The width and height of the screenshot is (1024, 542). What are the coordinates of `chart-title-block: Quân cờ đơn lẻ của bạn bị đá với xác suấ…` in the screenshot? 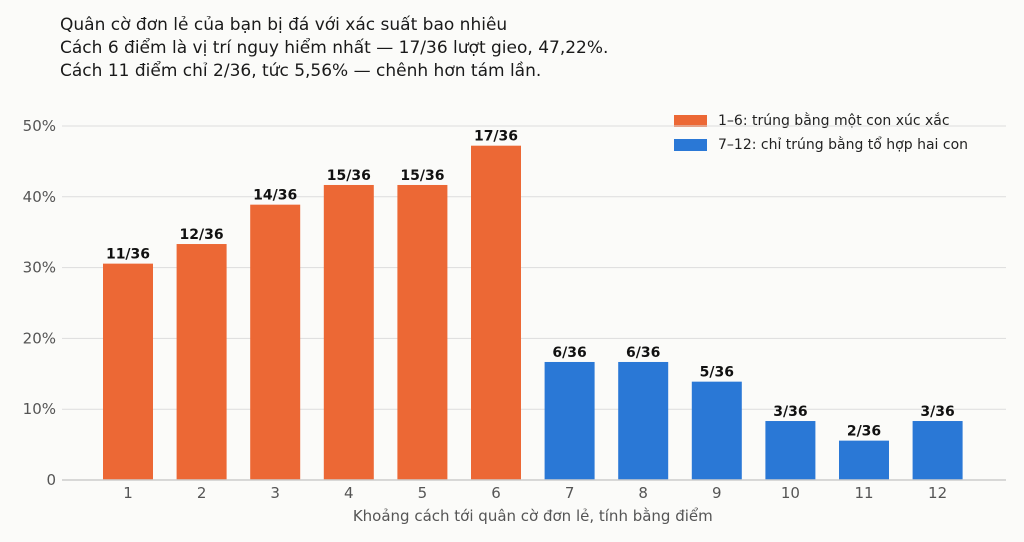 It's located at (334, 48).